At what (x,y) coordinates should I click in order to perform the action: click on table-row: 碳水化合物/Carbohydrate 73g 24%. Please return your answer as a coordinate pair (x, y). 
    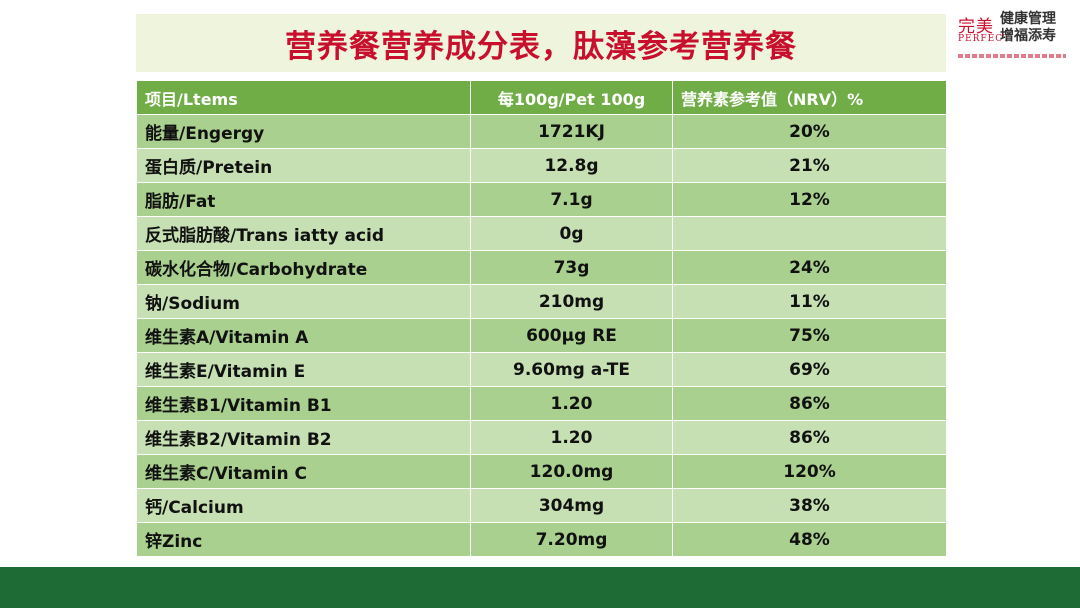
    Looking at the image, I should click on (541, 267).